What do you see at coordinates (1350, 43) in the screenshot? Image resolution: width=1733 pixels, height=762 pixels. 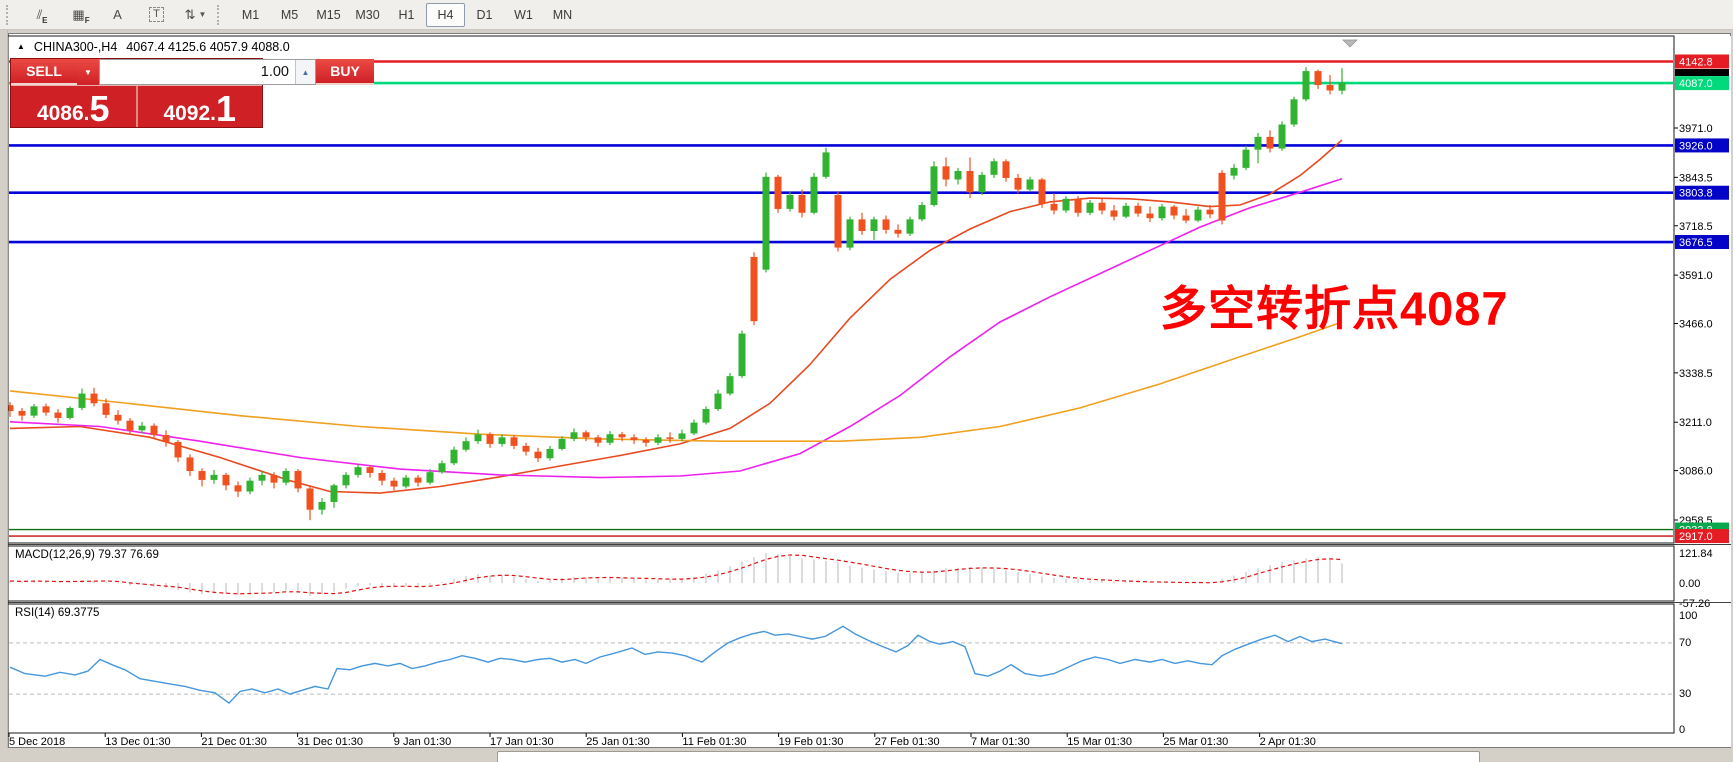 I see `chart-shift-icon` at bounding box center [1350, 43].